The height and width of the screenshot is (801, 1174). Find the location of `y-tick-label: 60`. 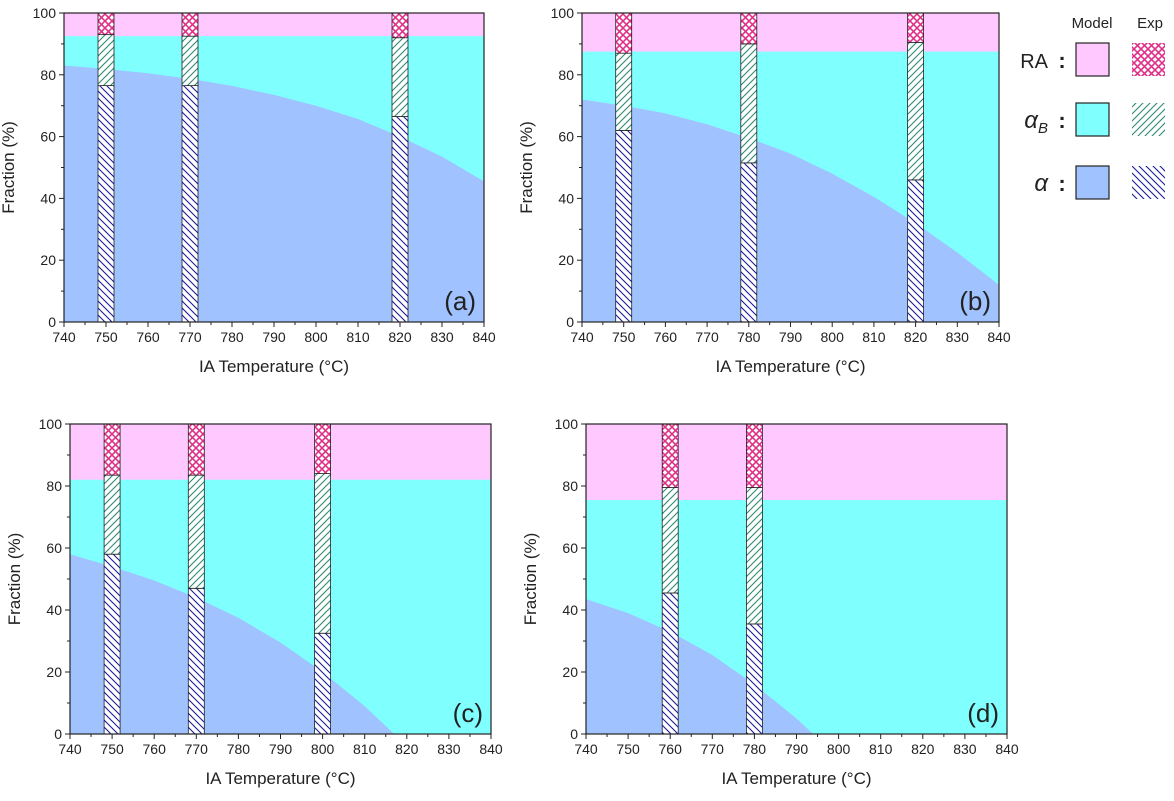

y-tick-label: 60 is located at coordinates (54, 548).